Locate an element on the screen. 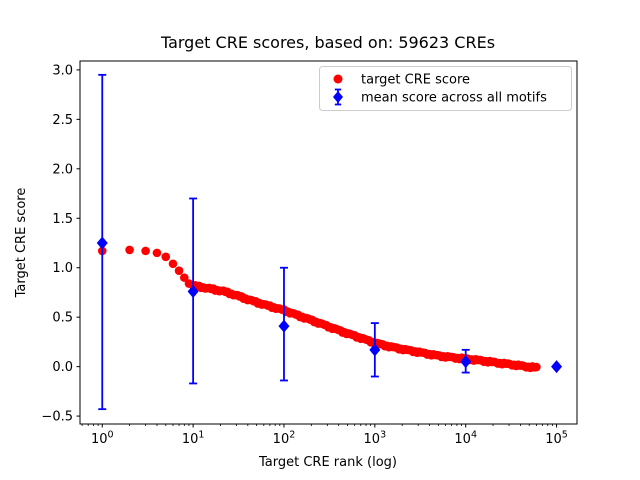 The height and width of the screenshot is (480, 640). x-tick-label: 10⁵ is located at coordinates (556, 439).